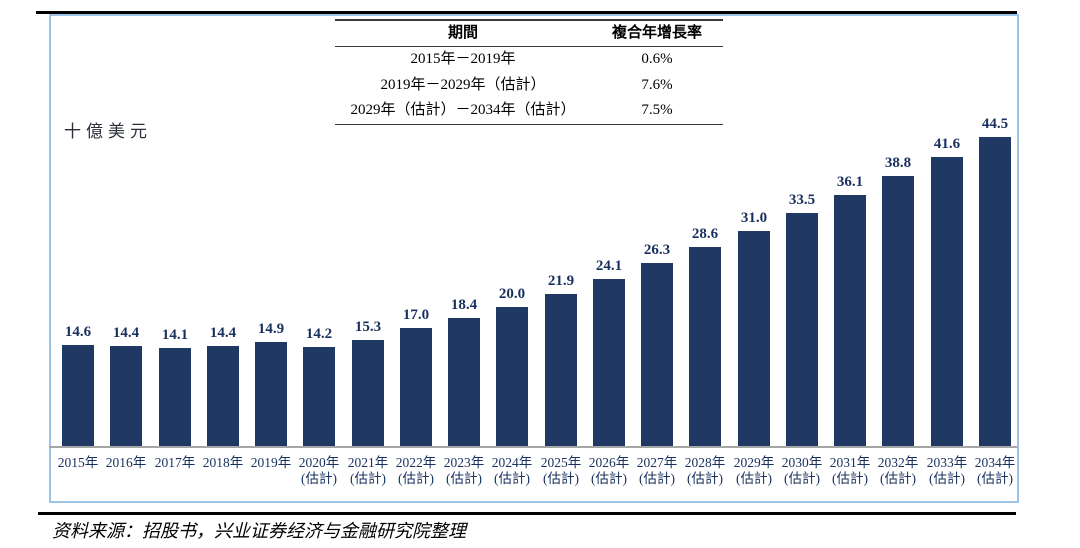  What do you see at coordinates (609, 471) in the screenshot?
I see `x-axis-label: 2026年 (估計)` at bounding box center [609, 471].